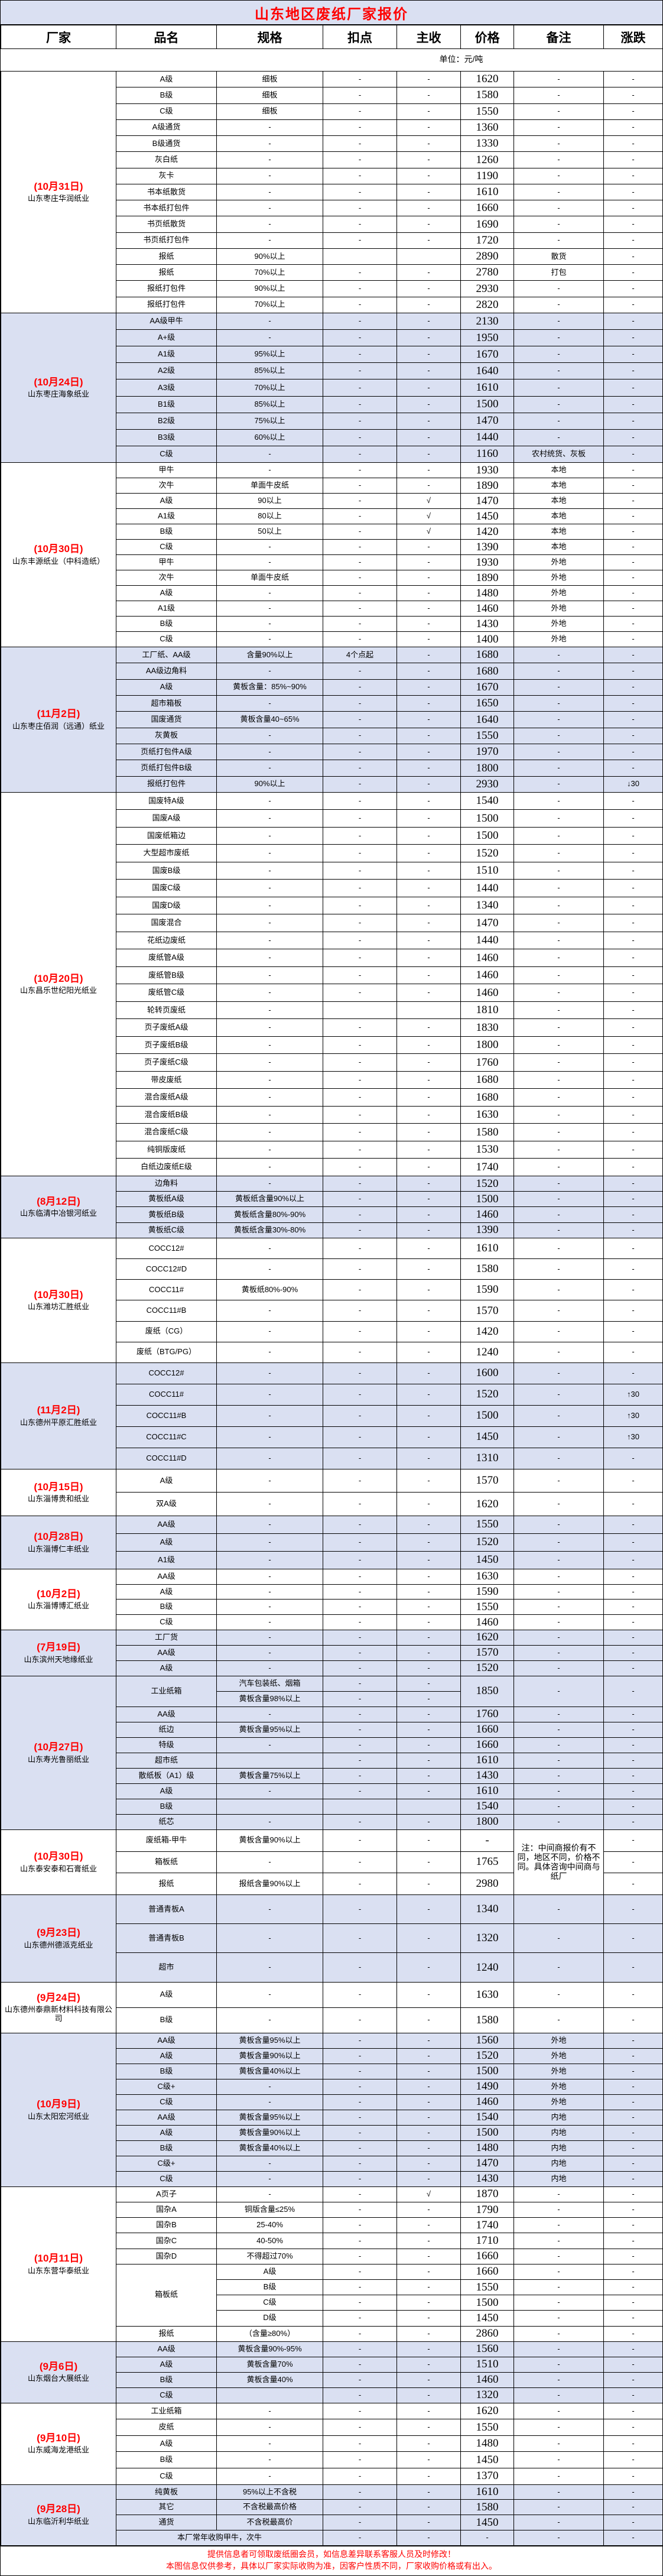 The image size is (663, 2576). Describe the element at coordinates (166, 2209) in the screenshot. I see `product-cell: 国杂A` at that location.